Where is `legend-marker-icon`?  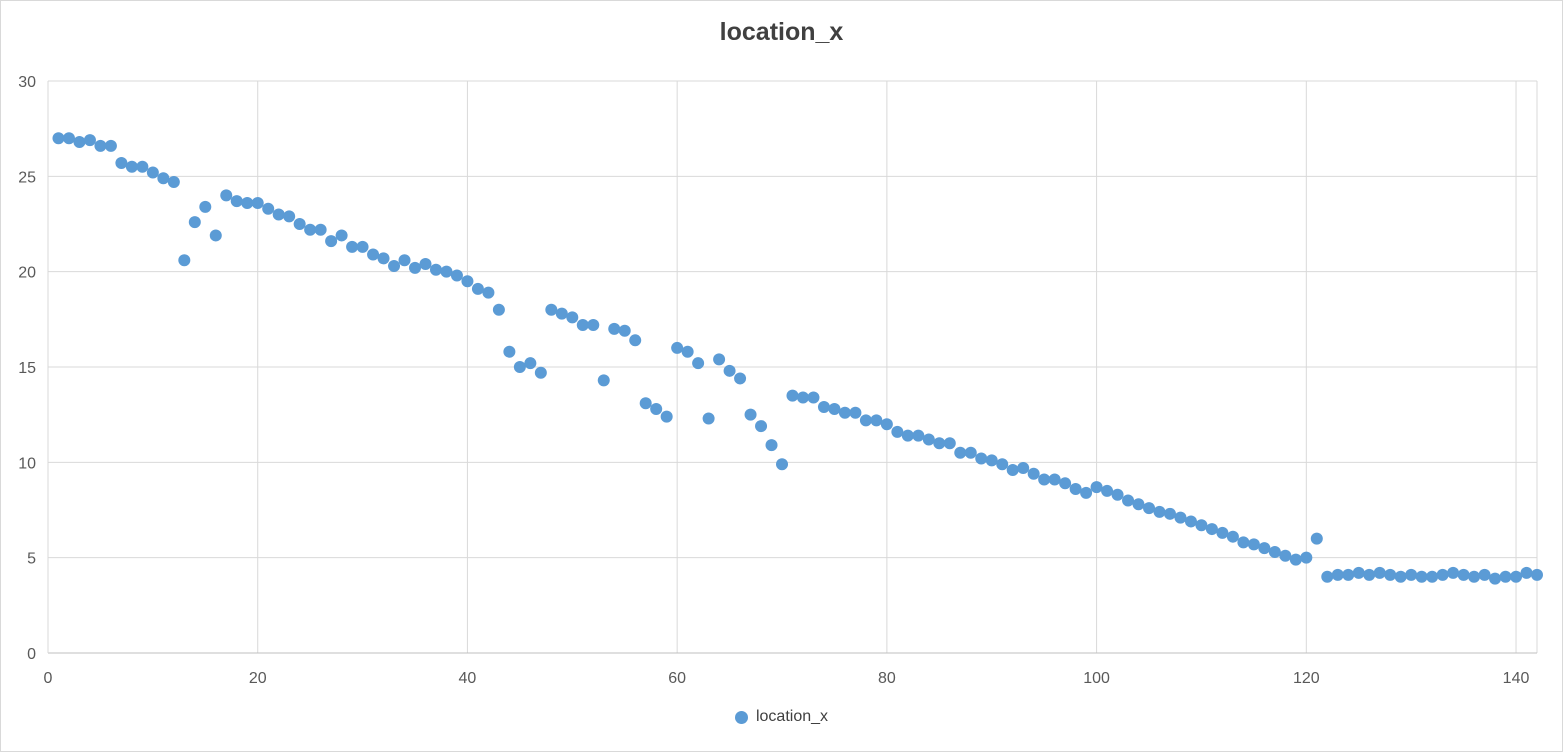 legend-marker-icon is located at coordinates (741, 717).